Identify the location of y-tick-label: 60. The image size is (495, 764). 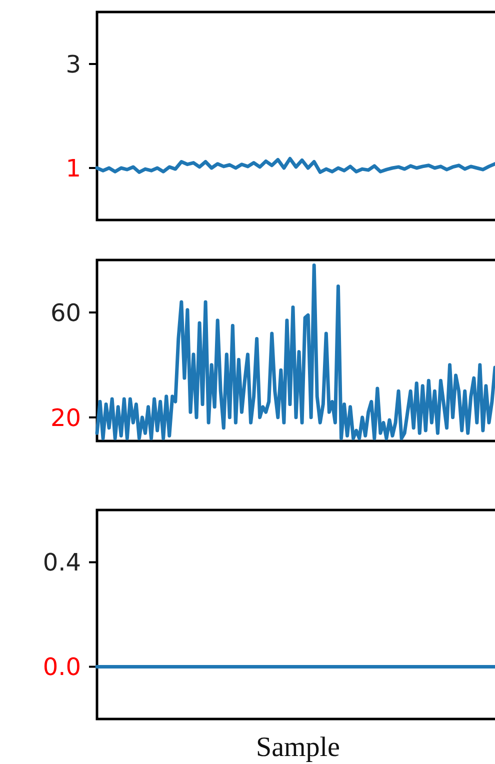
(65, 312).